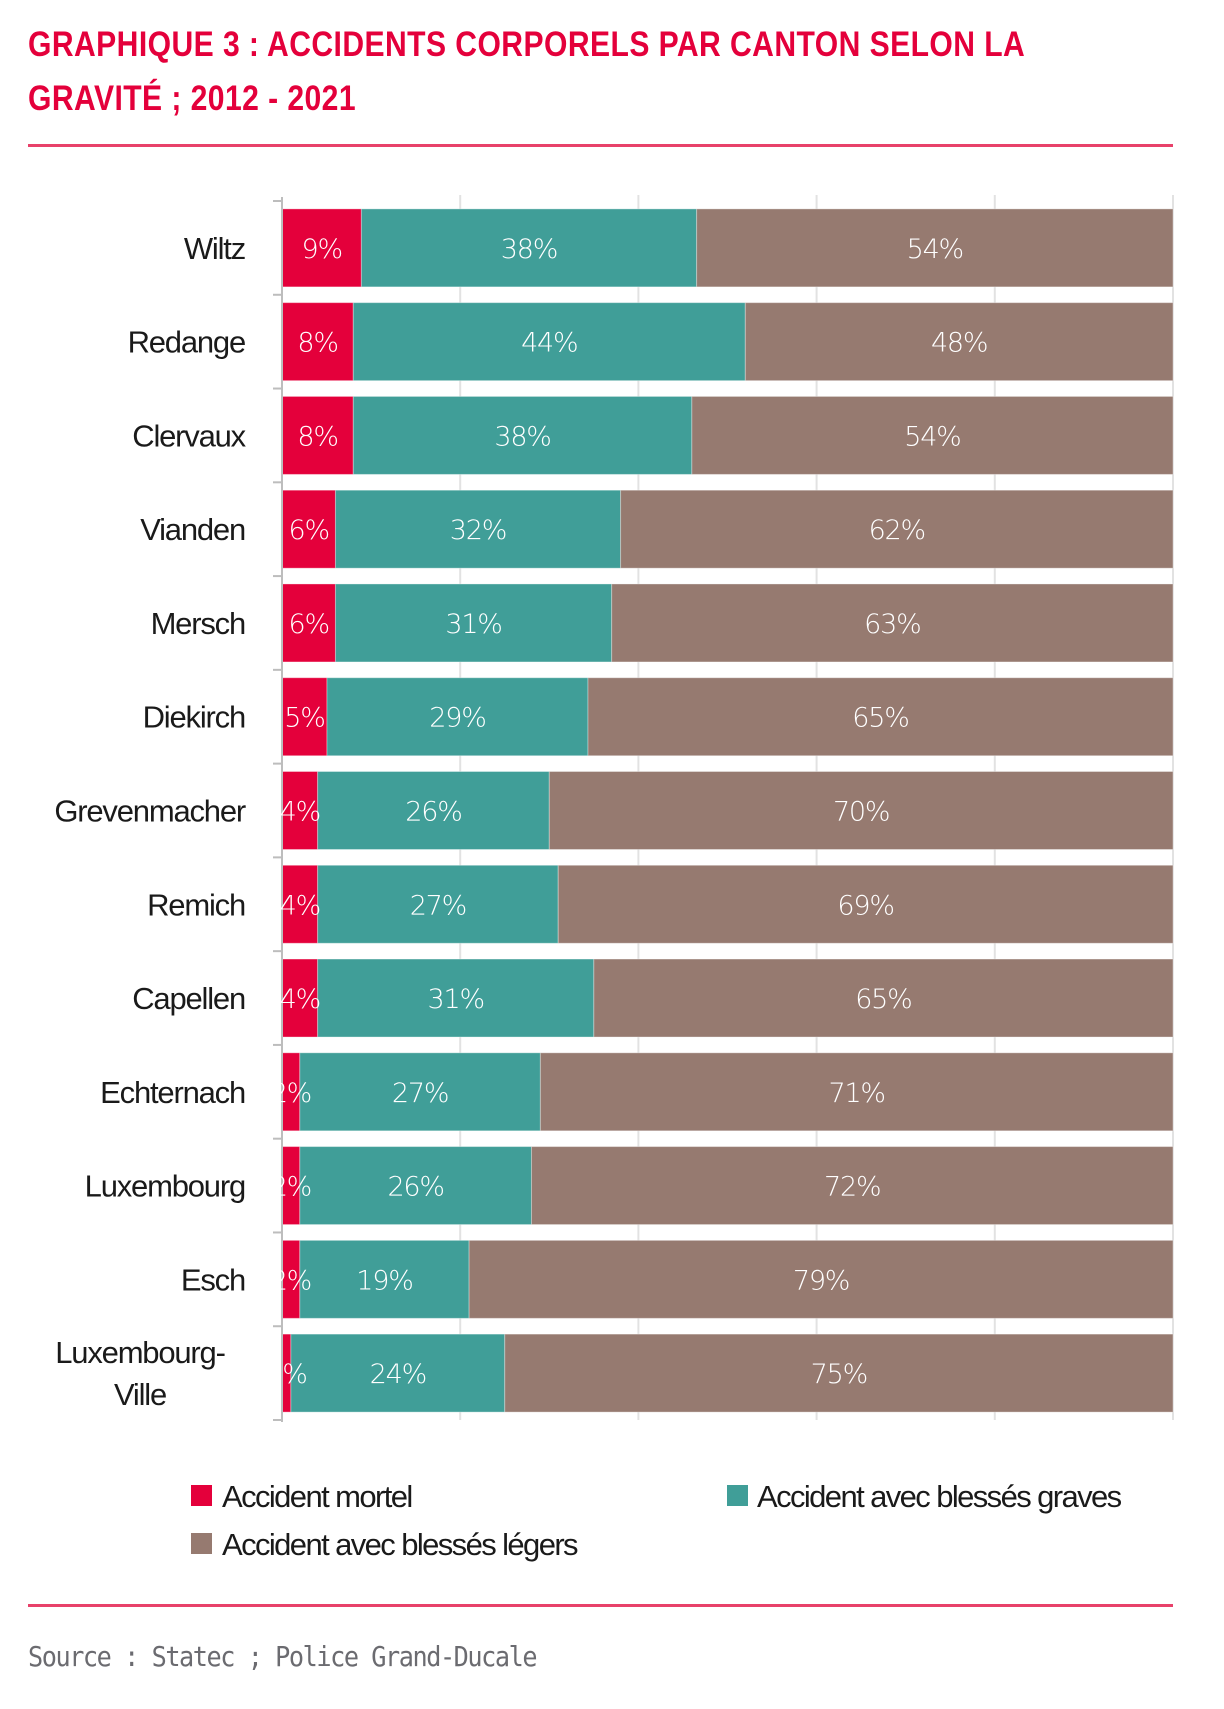  Describe the element at coordinates (189, 435) in the screenshot. I see `category-label: Clervaux` at that location.